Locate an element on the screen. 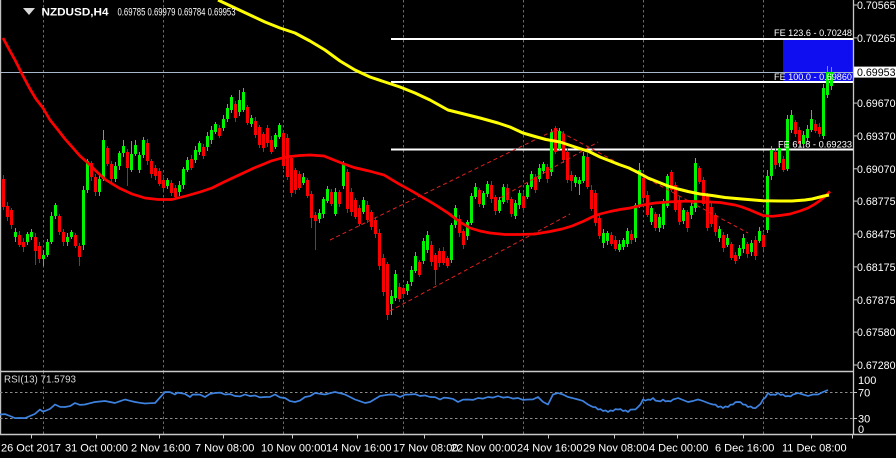 The image size is (896, 458). svg-text: 0.69670 is located at coordinates (876, 104).